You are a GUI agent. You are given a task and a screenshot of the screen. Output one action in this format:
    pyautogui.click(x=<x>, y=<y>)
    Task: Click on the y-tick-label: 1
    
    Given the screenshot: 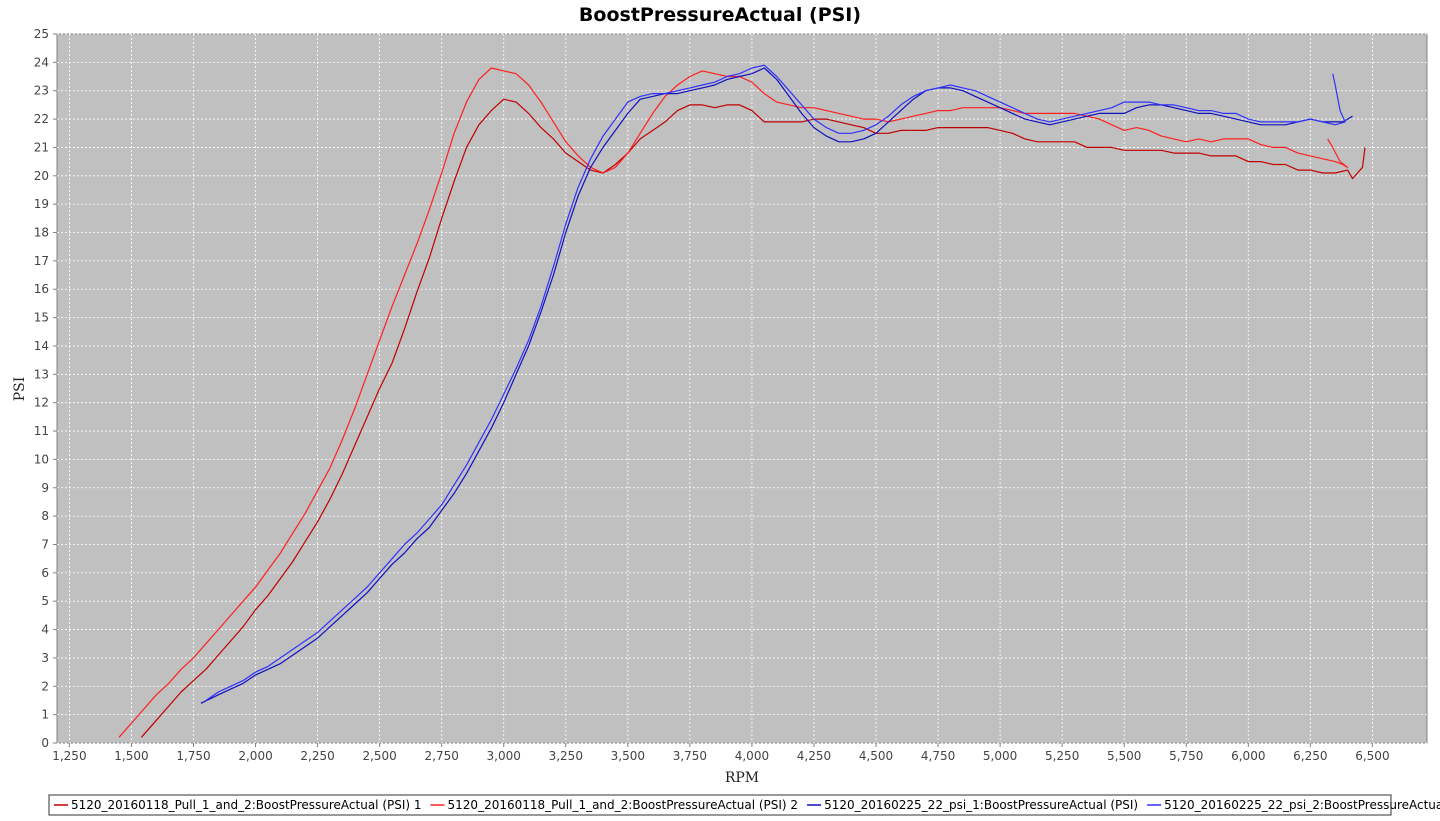 What is the action you would take?
    pyautogui.click(x=45, y=715)
    